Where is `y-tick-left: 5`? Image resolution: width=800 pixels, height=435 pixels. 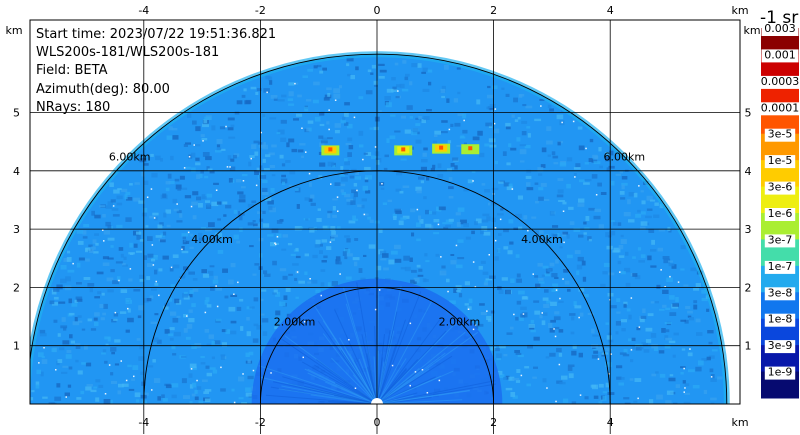 y-tick-left: 5 is located at coordinates (16, 113).